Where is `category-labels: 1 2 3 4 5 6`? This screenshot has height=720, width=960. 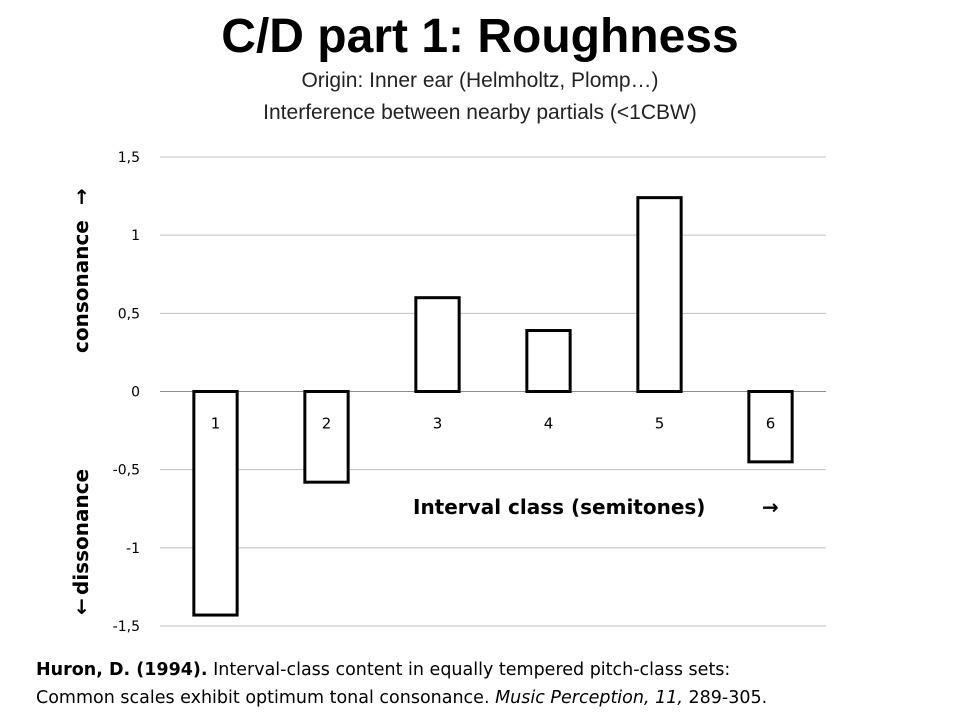
category-labels: 1 2 3 4 5 6 is located at coordinates (493, 424).